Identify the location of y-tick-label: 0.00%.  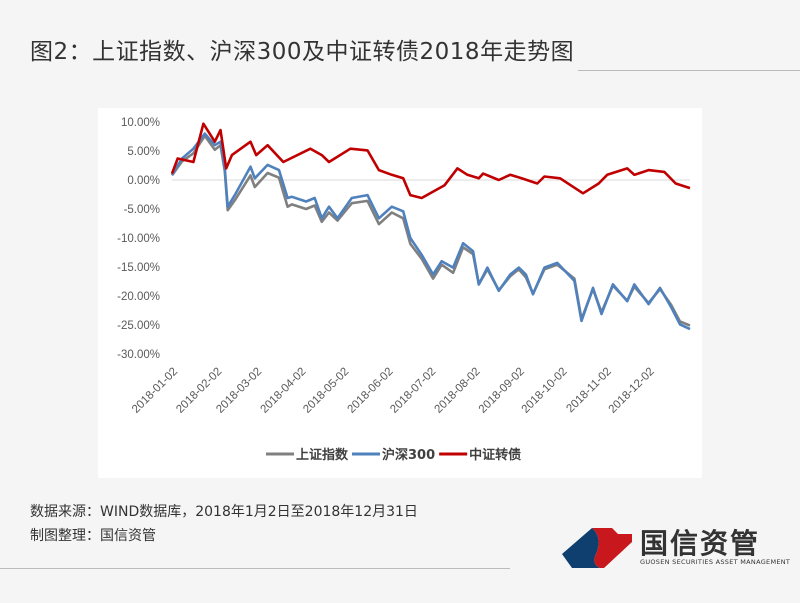
(143, 181).